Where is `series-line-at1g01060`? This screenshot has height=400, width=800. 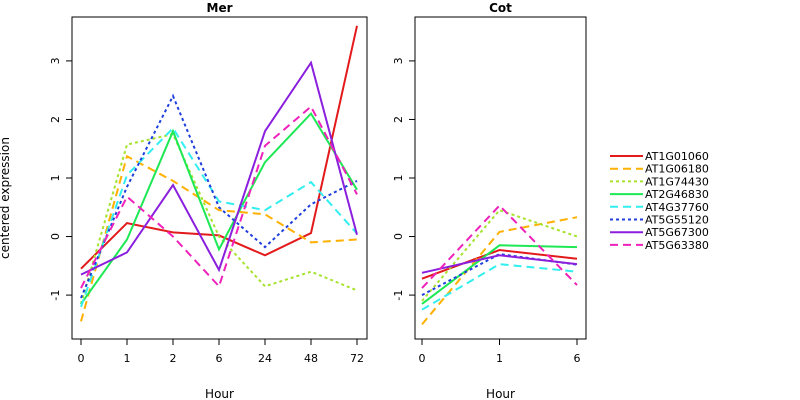
series-line-at1g01060 is located at coordinates (499, 264).